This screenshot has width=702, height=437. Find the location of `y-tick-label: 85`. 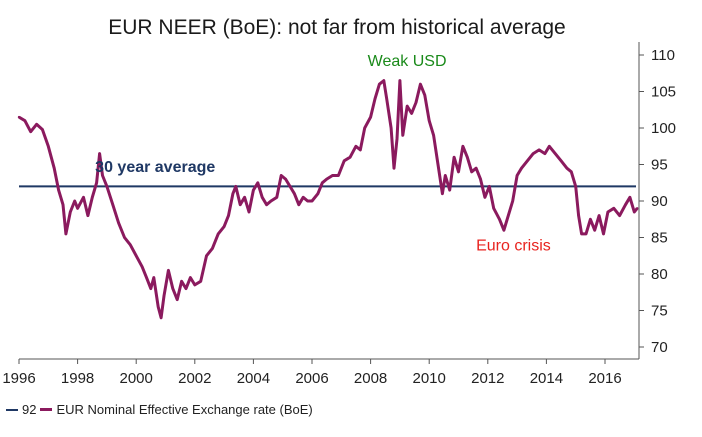

y-tick-label: 85 is located at coordinates (659, 238).